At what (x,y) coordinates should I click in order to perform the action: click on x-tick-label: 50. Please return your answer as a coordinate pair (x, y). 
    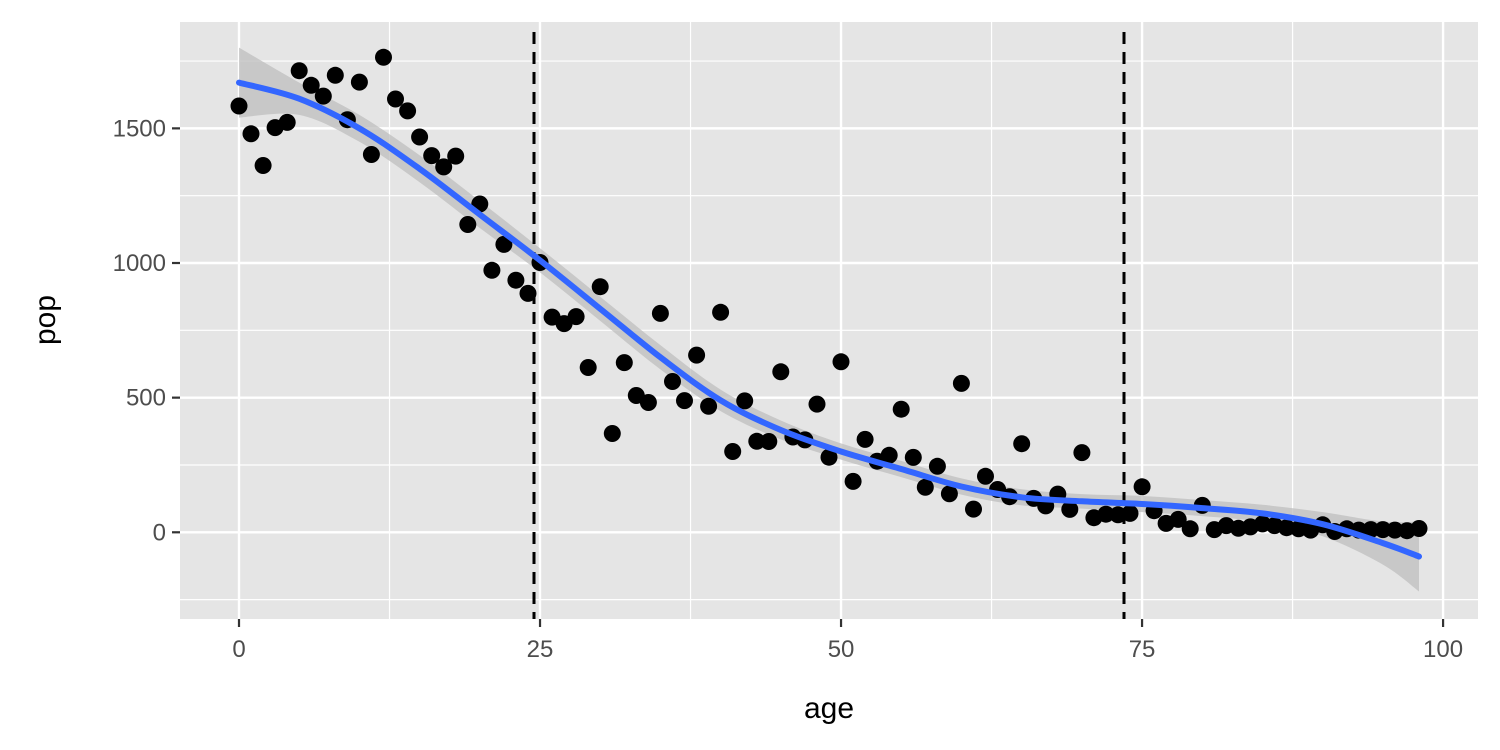
    Looking at the image, I should click on (841, 649).